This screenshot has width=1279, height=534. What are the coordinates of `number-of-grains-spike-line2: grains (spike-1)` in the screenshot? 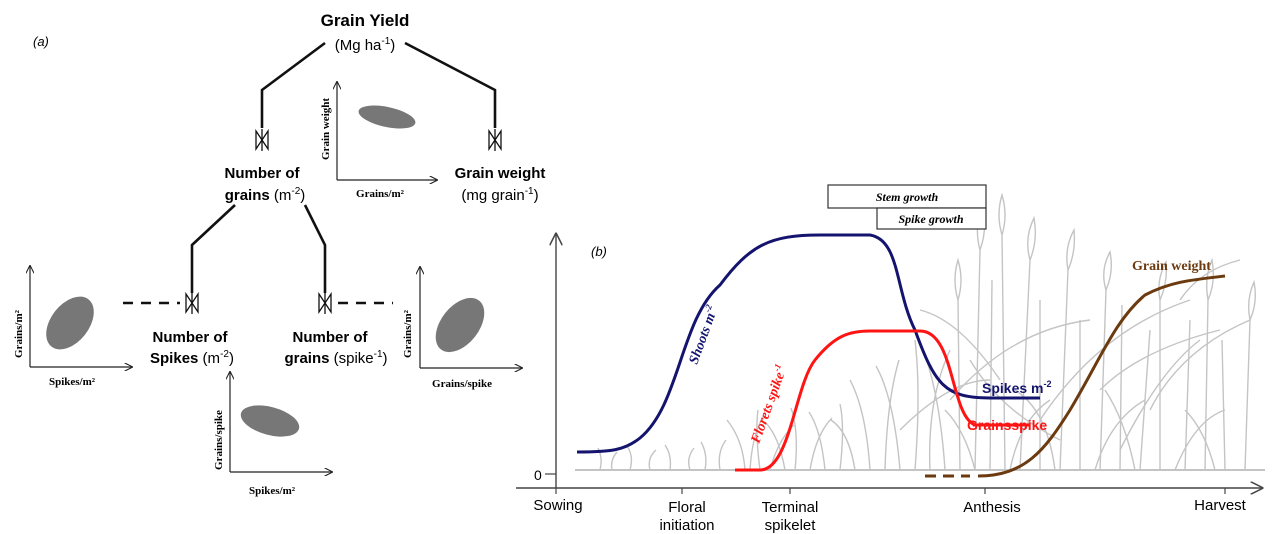 It's located at (335, 358).